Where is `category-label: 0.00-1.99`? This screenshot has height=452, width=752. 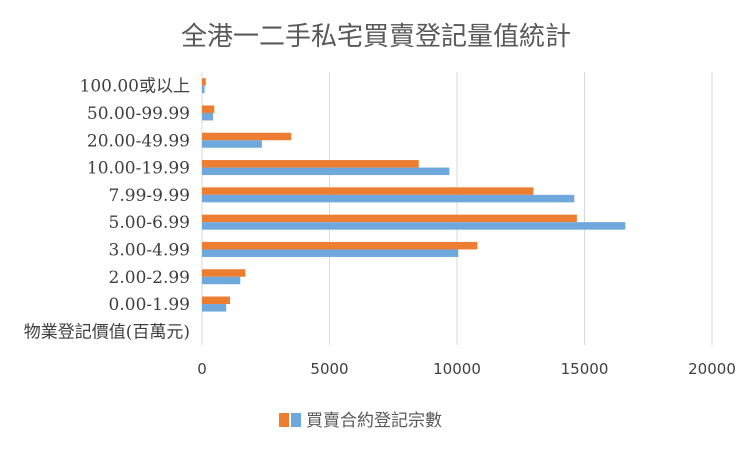 category-label: 0.00-1.99 is located at coordinates (149, 305).